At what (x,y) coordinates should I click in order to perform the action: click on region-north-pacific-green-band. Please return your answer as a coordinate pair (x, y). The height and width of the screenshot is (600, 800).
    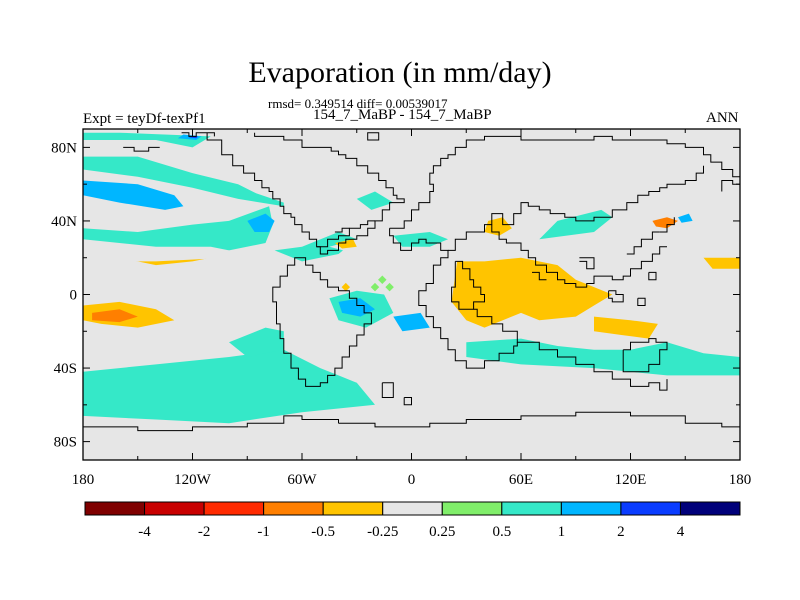
    Looking at the image, I should click on (183, 181).